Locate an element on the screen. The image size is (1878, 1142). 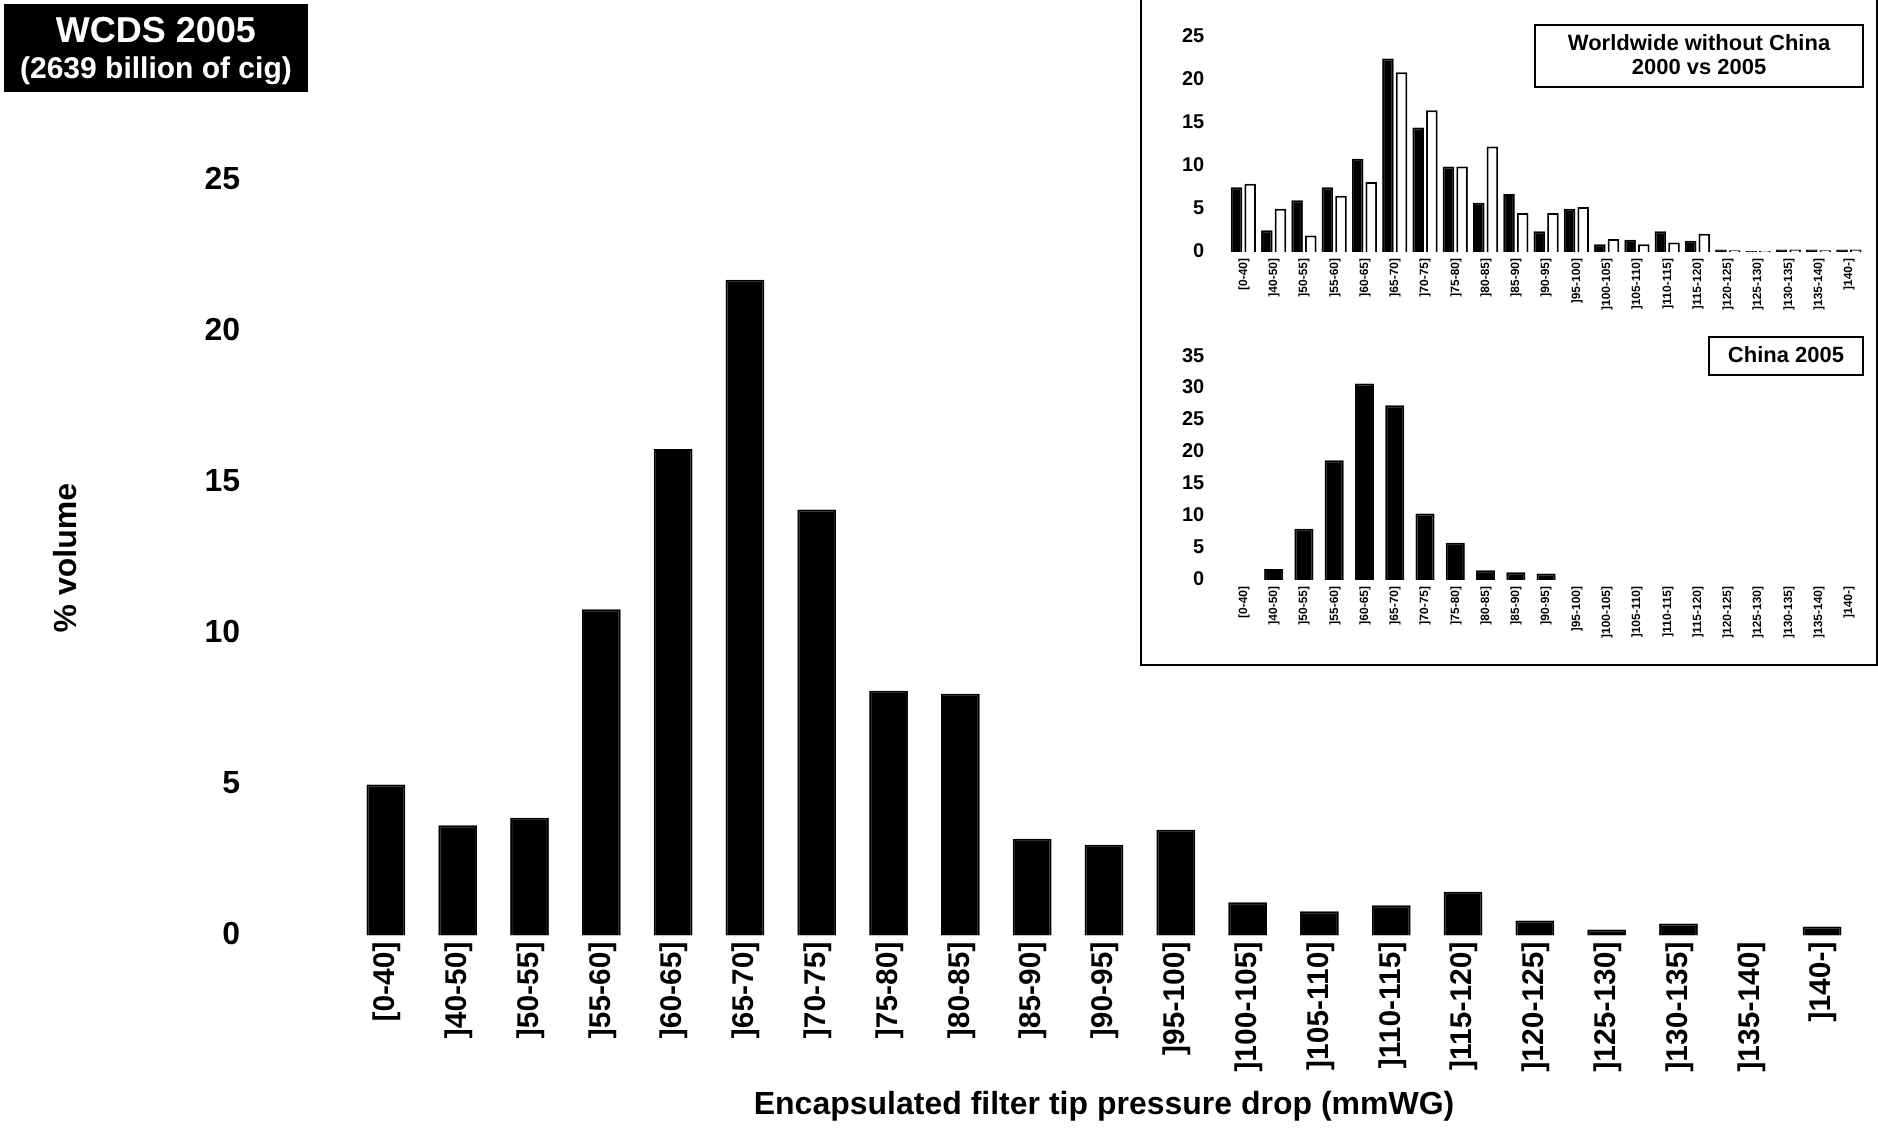
x-tick-label: ]65-70] is located at coordinates (744, 990).